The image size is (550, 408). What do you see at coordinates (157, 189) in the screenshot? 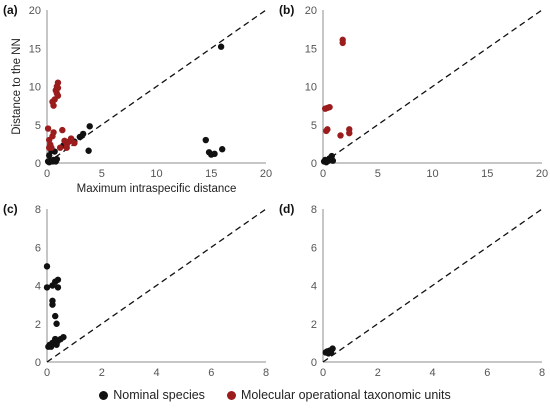
I see `x-axis-title: Maximum intraspecific distance` at bounding box center [157, 189].